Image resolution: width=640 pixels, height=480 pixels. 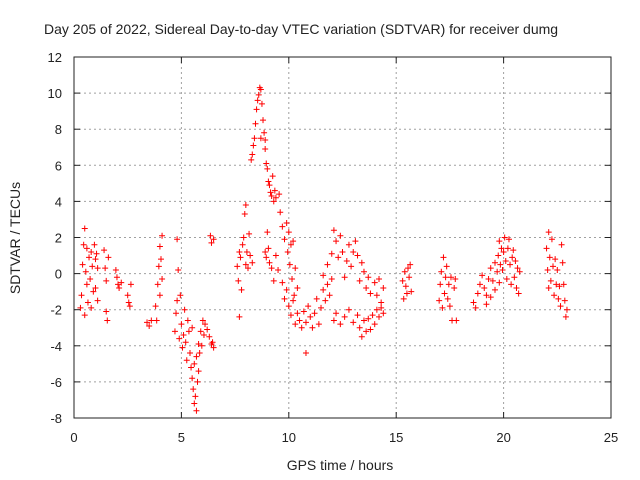 I want to click on y-tick-label: -8, so click(x=56, y=418).